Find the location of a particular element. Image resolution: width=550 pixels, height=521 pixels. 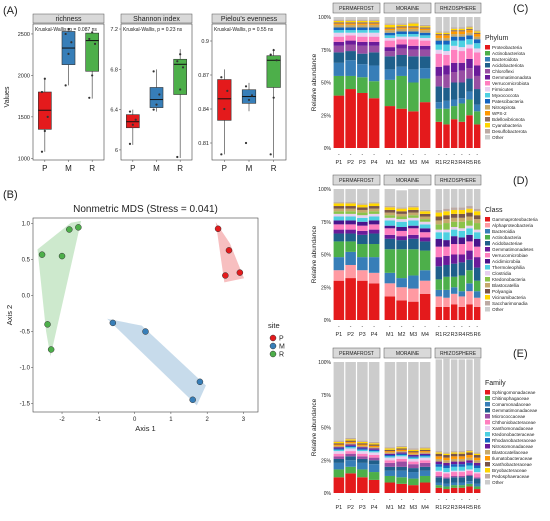

x-tick-label: 1 is located at coordinates (171, 420).